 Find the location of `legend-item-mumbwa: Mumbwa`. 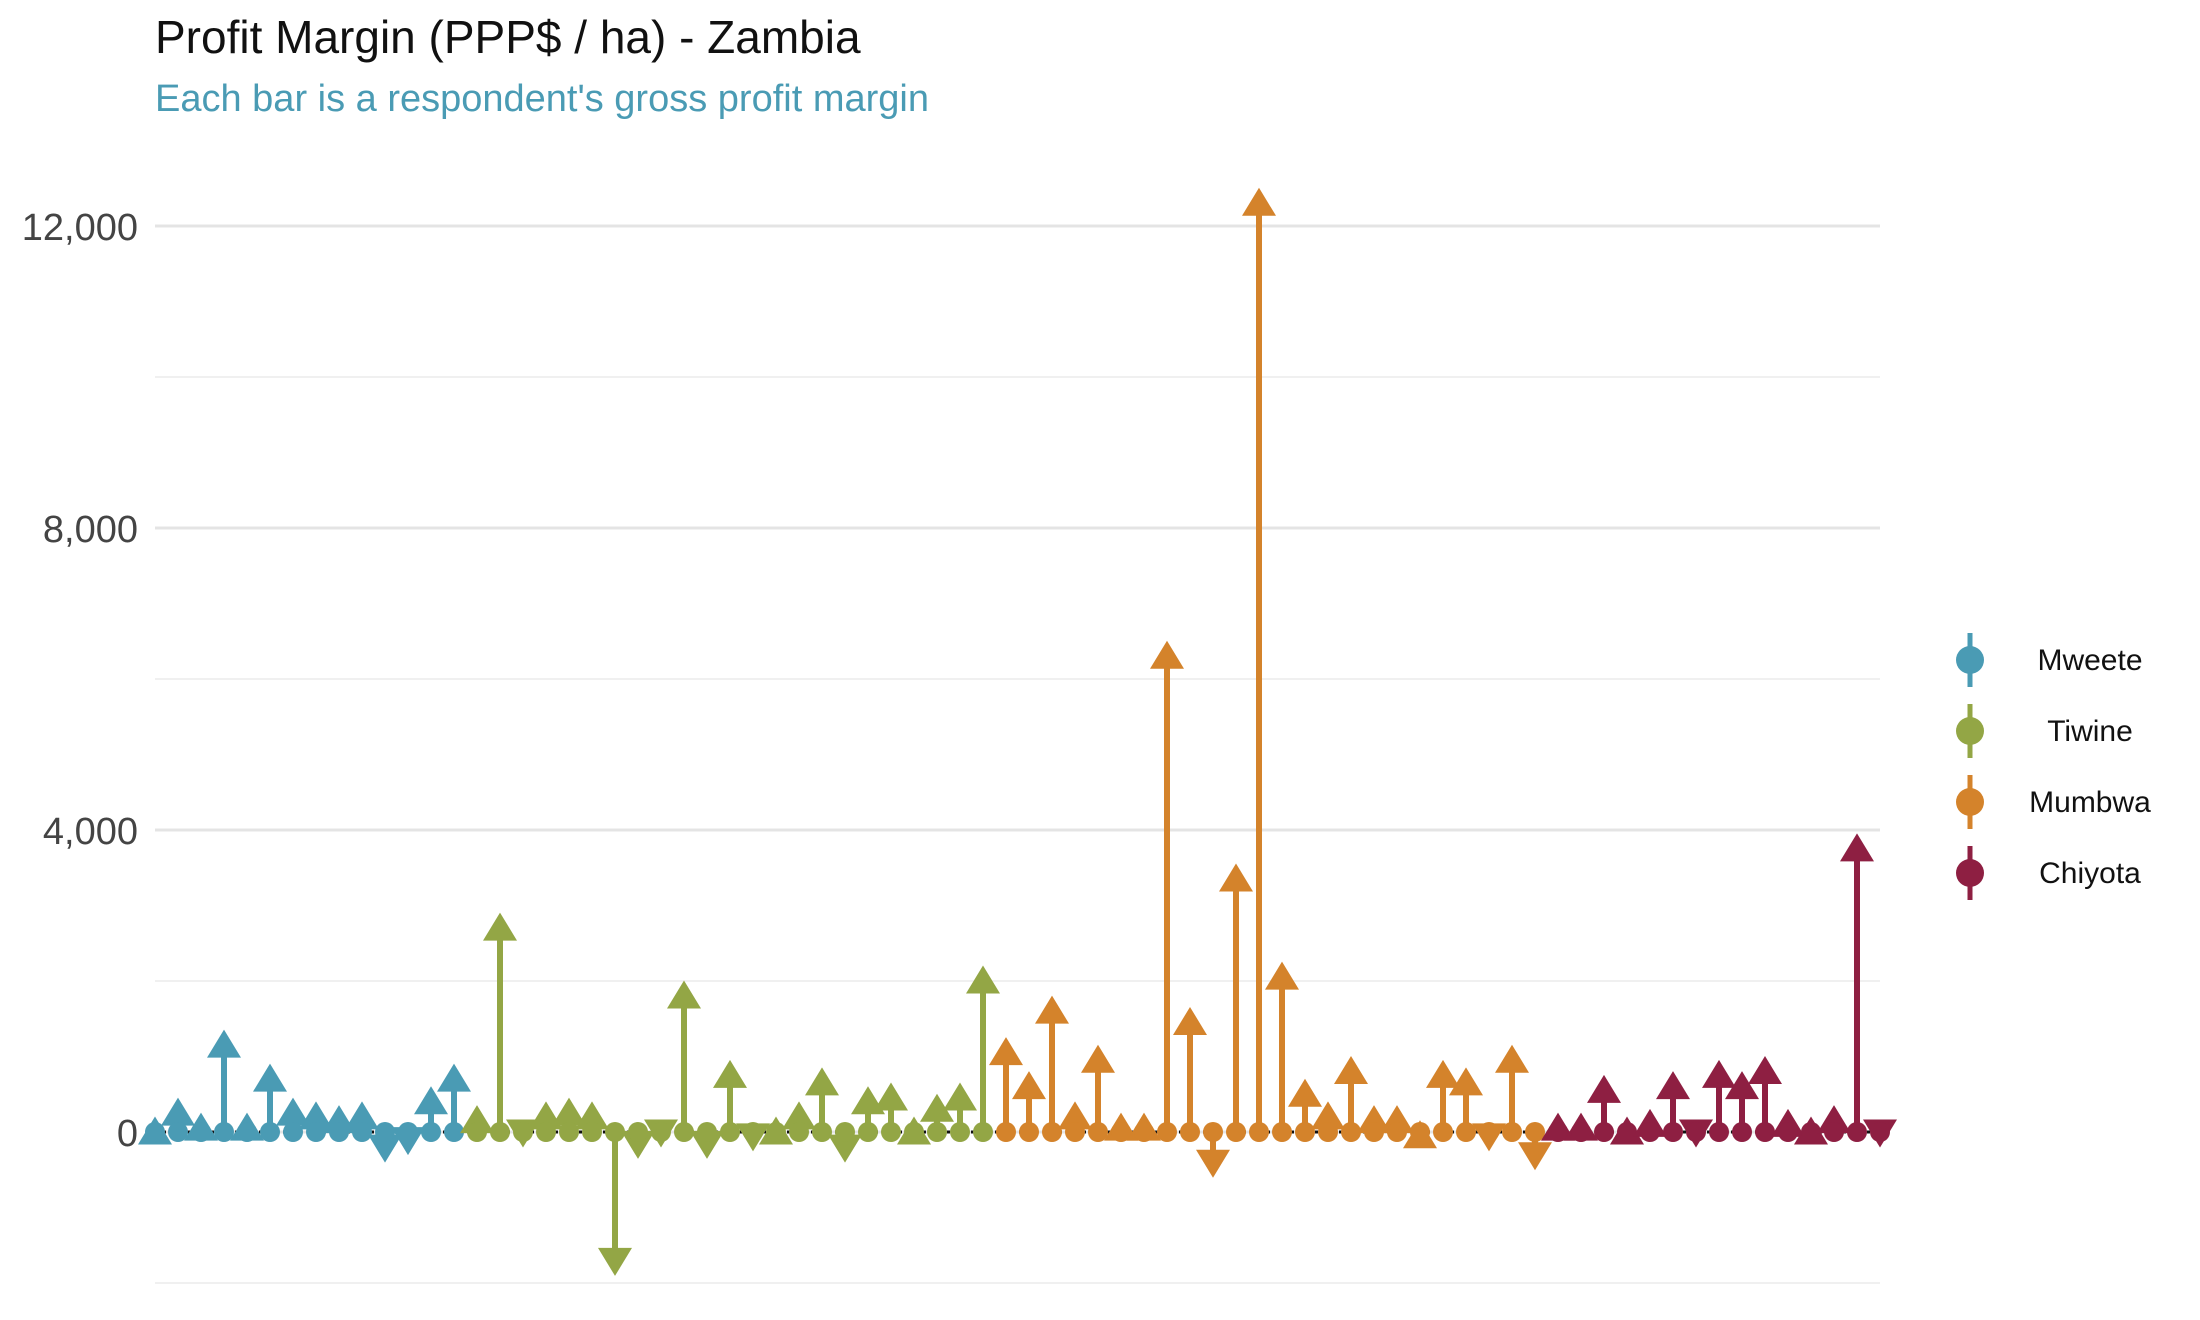

legend-item-mumbwa: Mumbwa is located at coordinates (2065, 807).